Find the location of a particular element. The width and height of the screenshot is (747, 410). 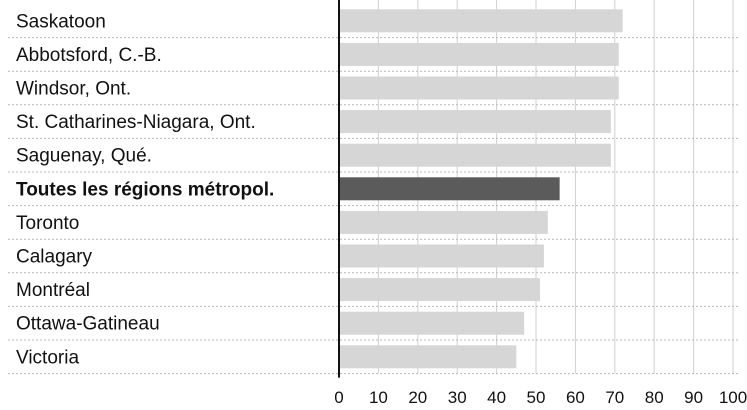

x-tick-label: 10 is located at coordinates (378, 397).